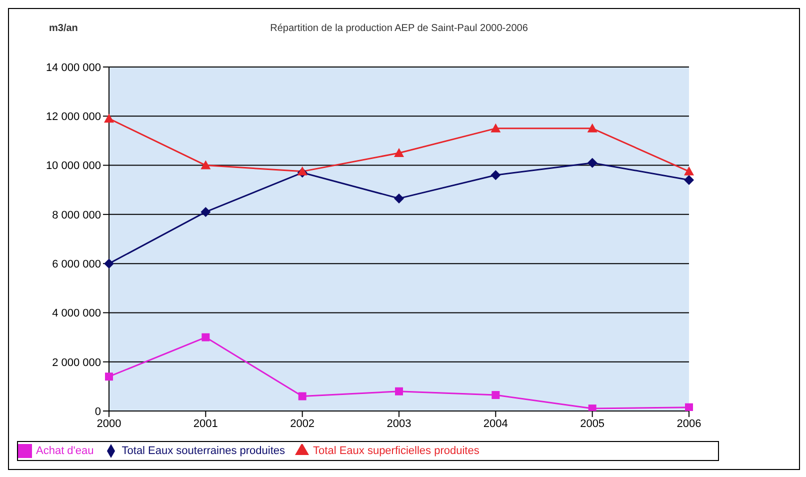 The height and width of the screenshot is (477, 806). I want to click on y-tick-label: 10 000 000, so click(73, 166).